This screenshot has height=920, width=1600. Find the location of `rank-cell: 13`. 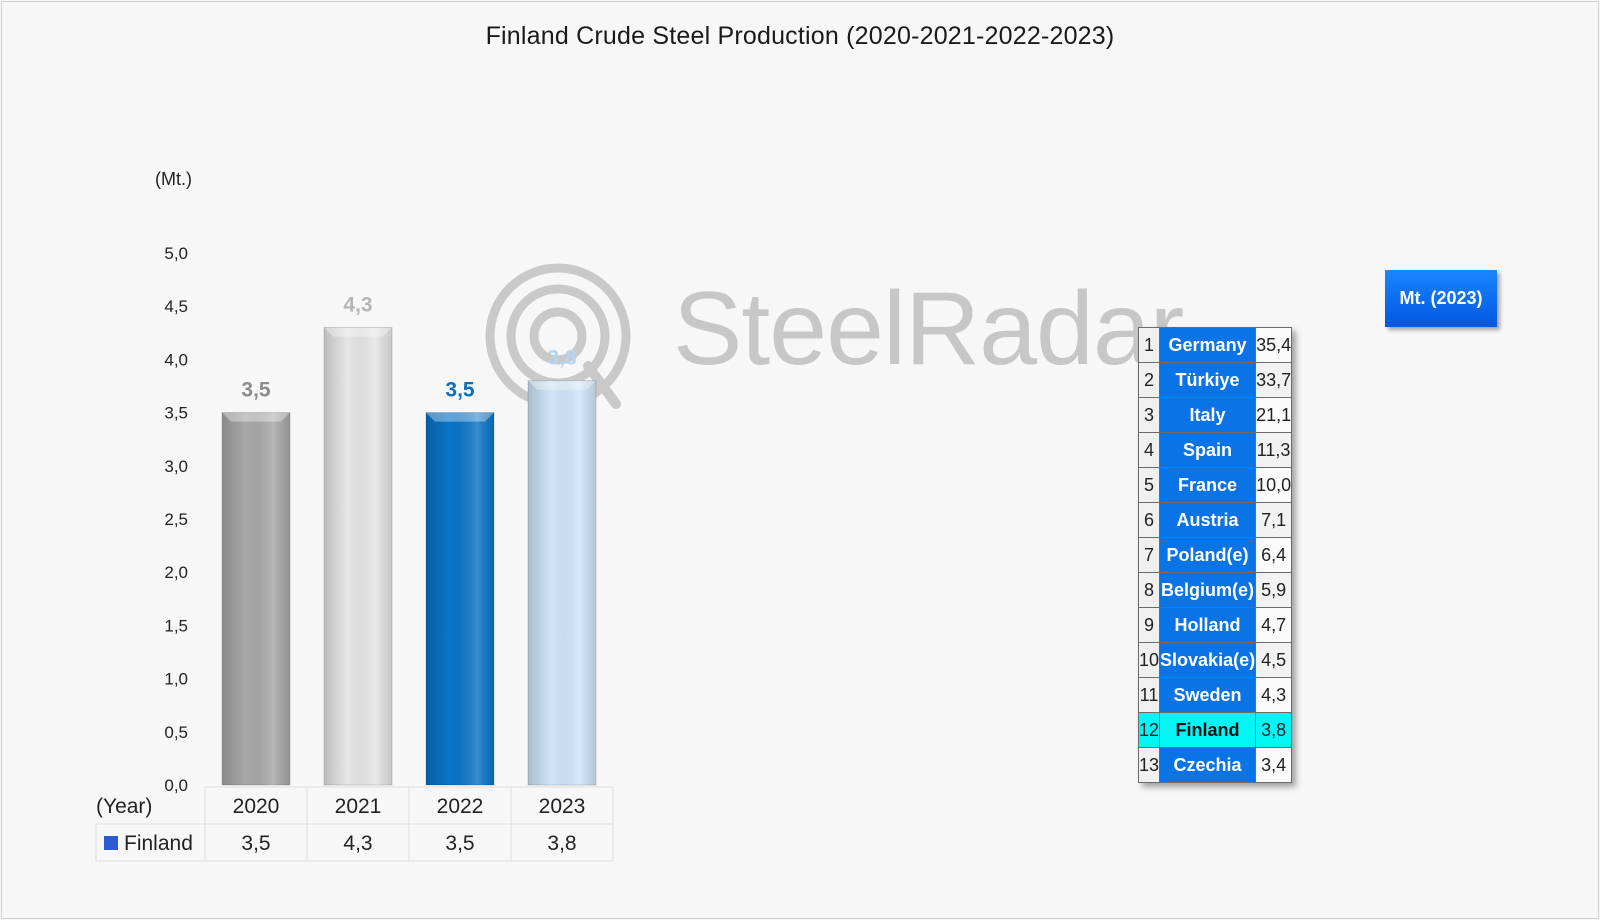

rank-cell: 13 is located at coordinates (1149, 765).